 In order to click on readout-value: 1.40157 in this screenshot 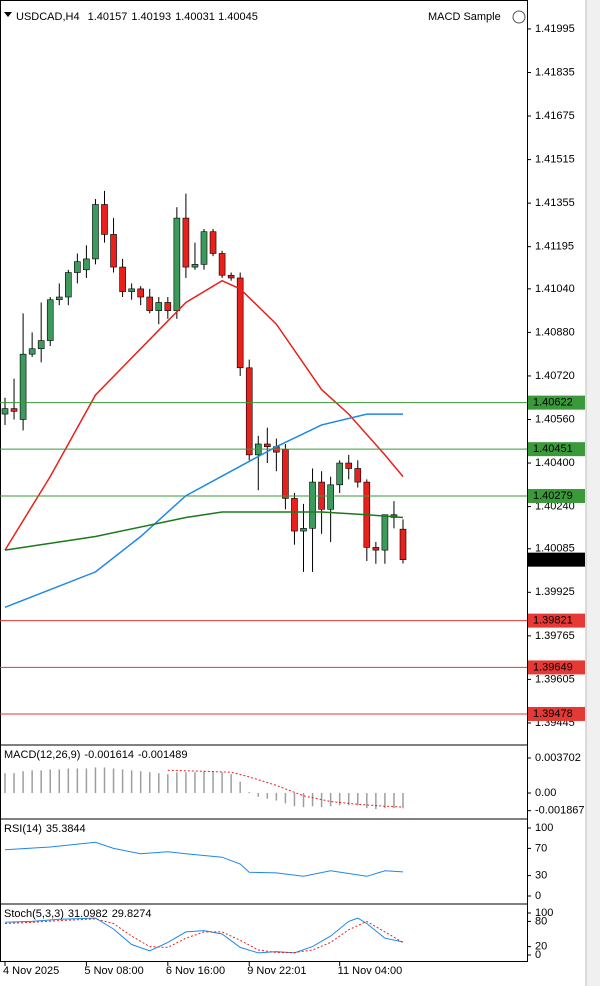, I will do `click(108, 17)`.